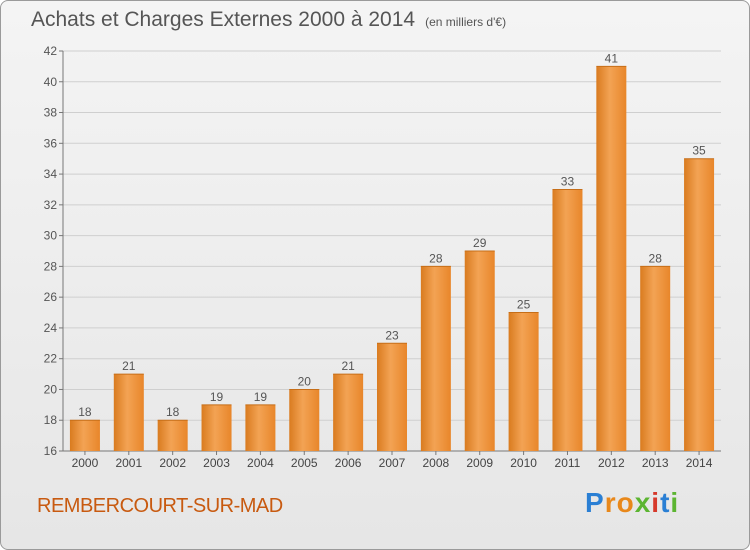 The width and height of the screenshot is (750, 550). I want to click on proxiti-logo: Proxiti, so click(632, 503).